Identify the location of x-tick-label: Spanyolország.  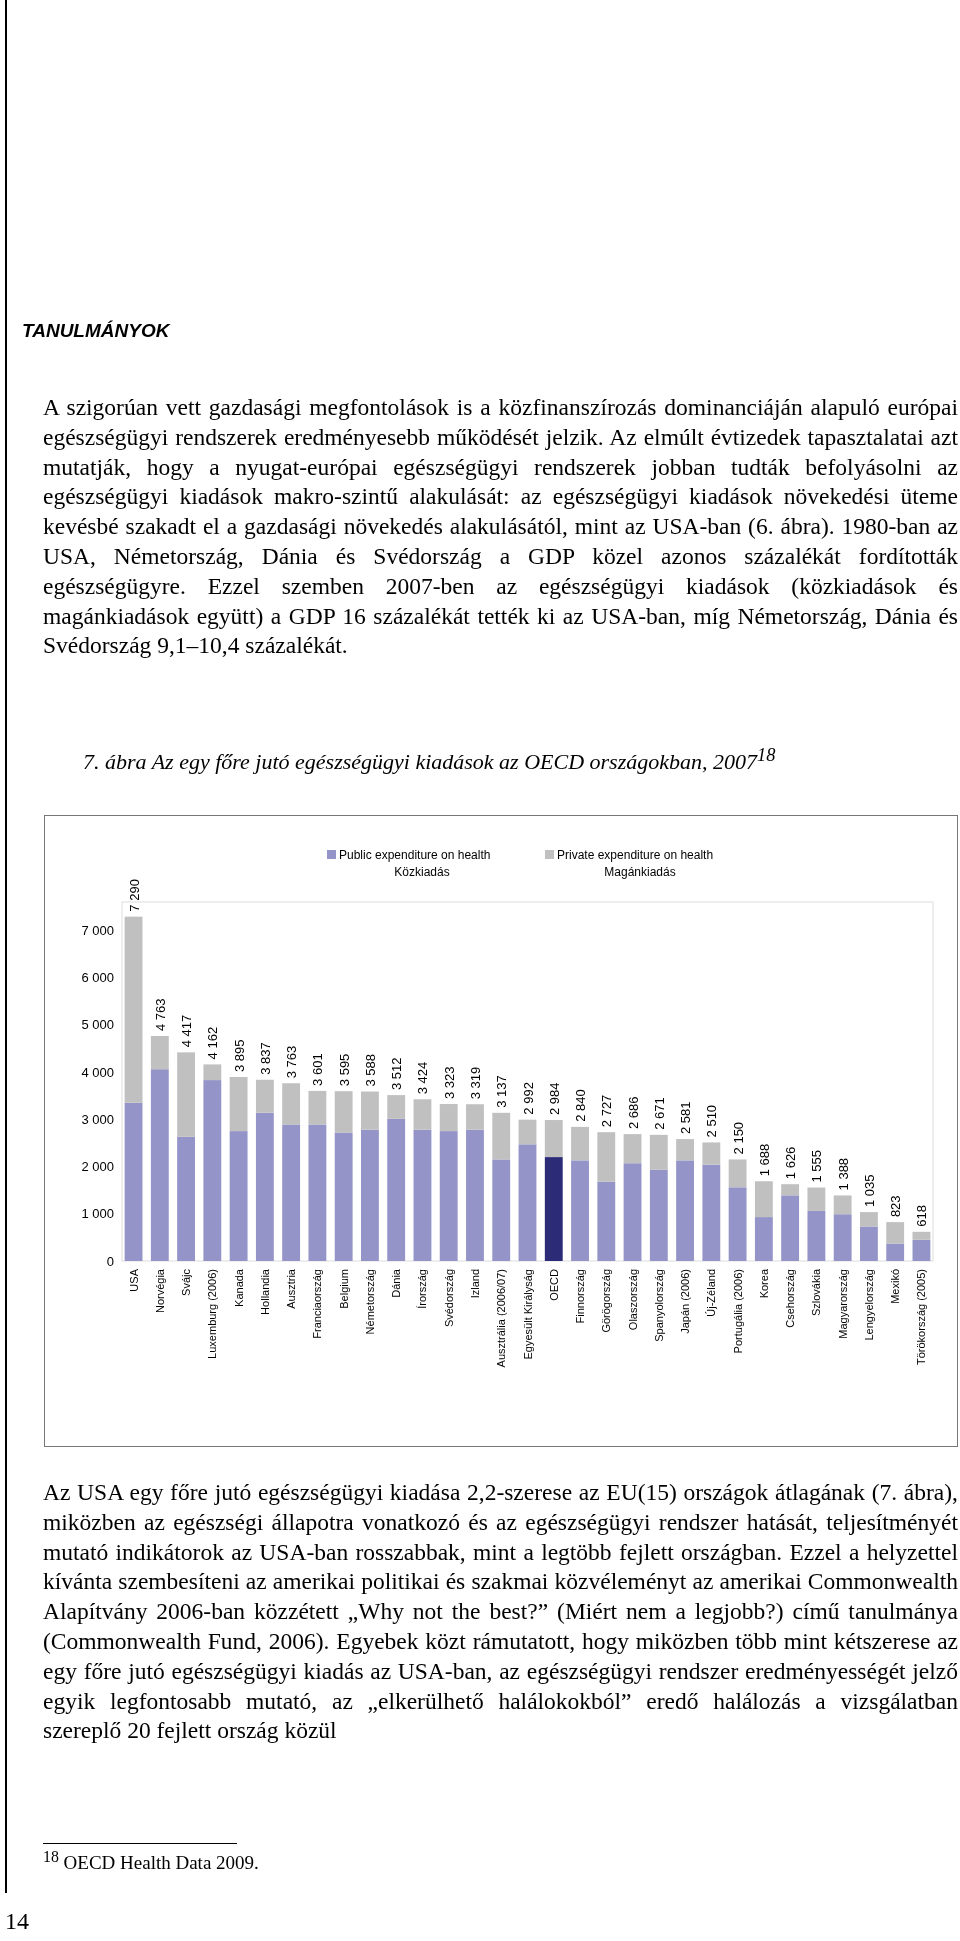
(658, 1305).